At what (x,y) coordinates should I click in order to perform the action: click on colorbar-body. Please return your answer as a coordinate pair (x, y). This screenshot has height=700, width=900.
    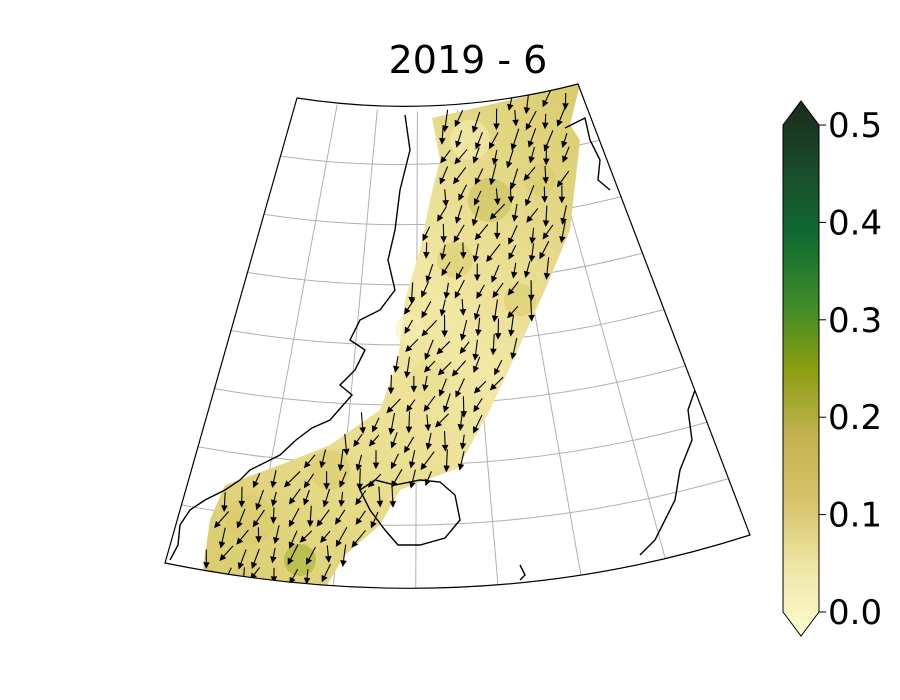
    Looking at the image, I should click on (801, 368).